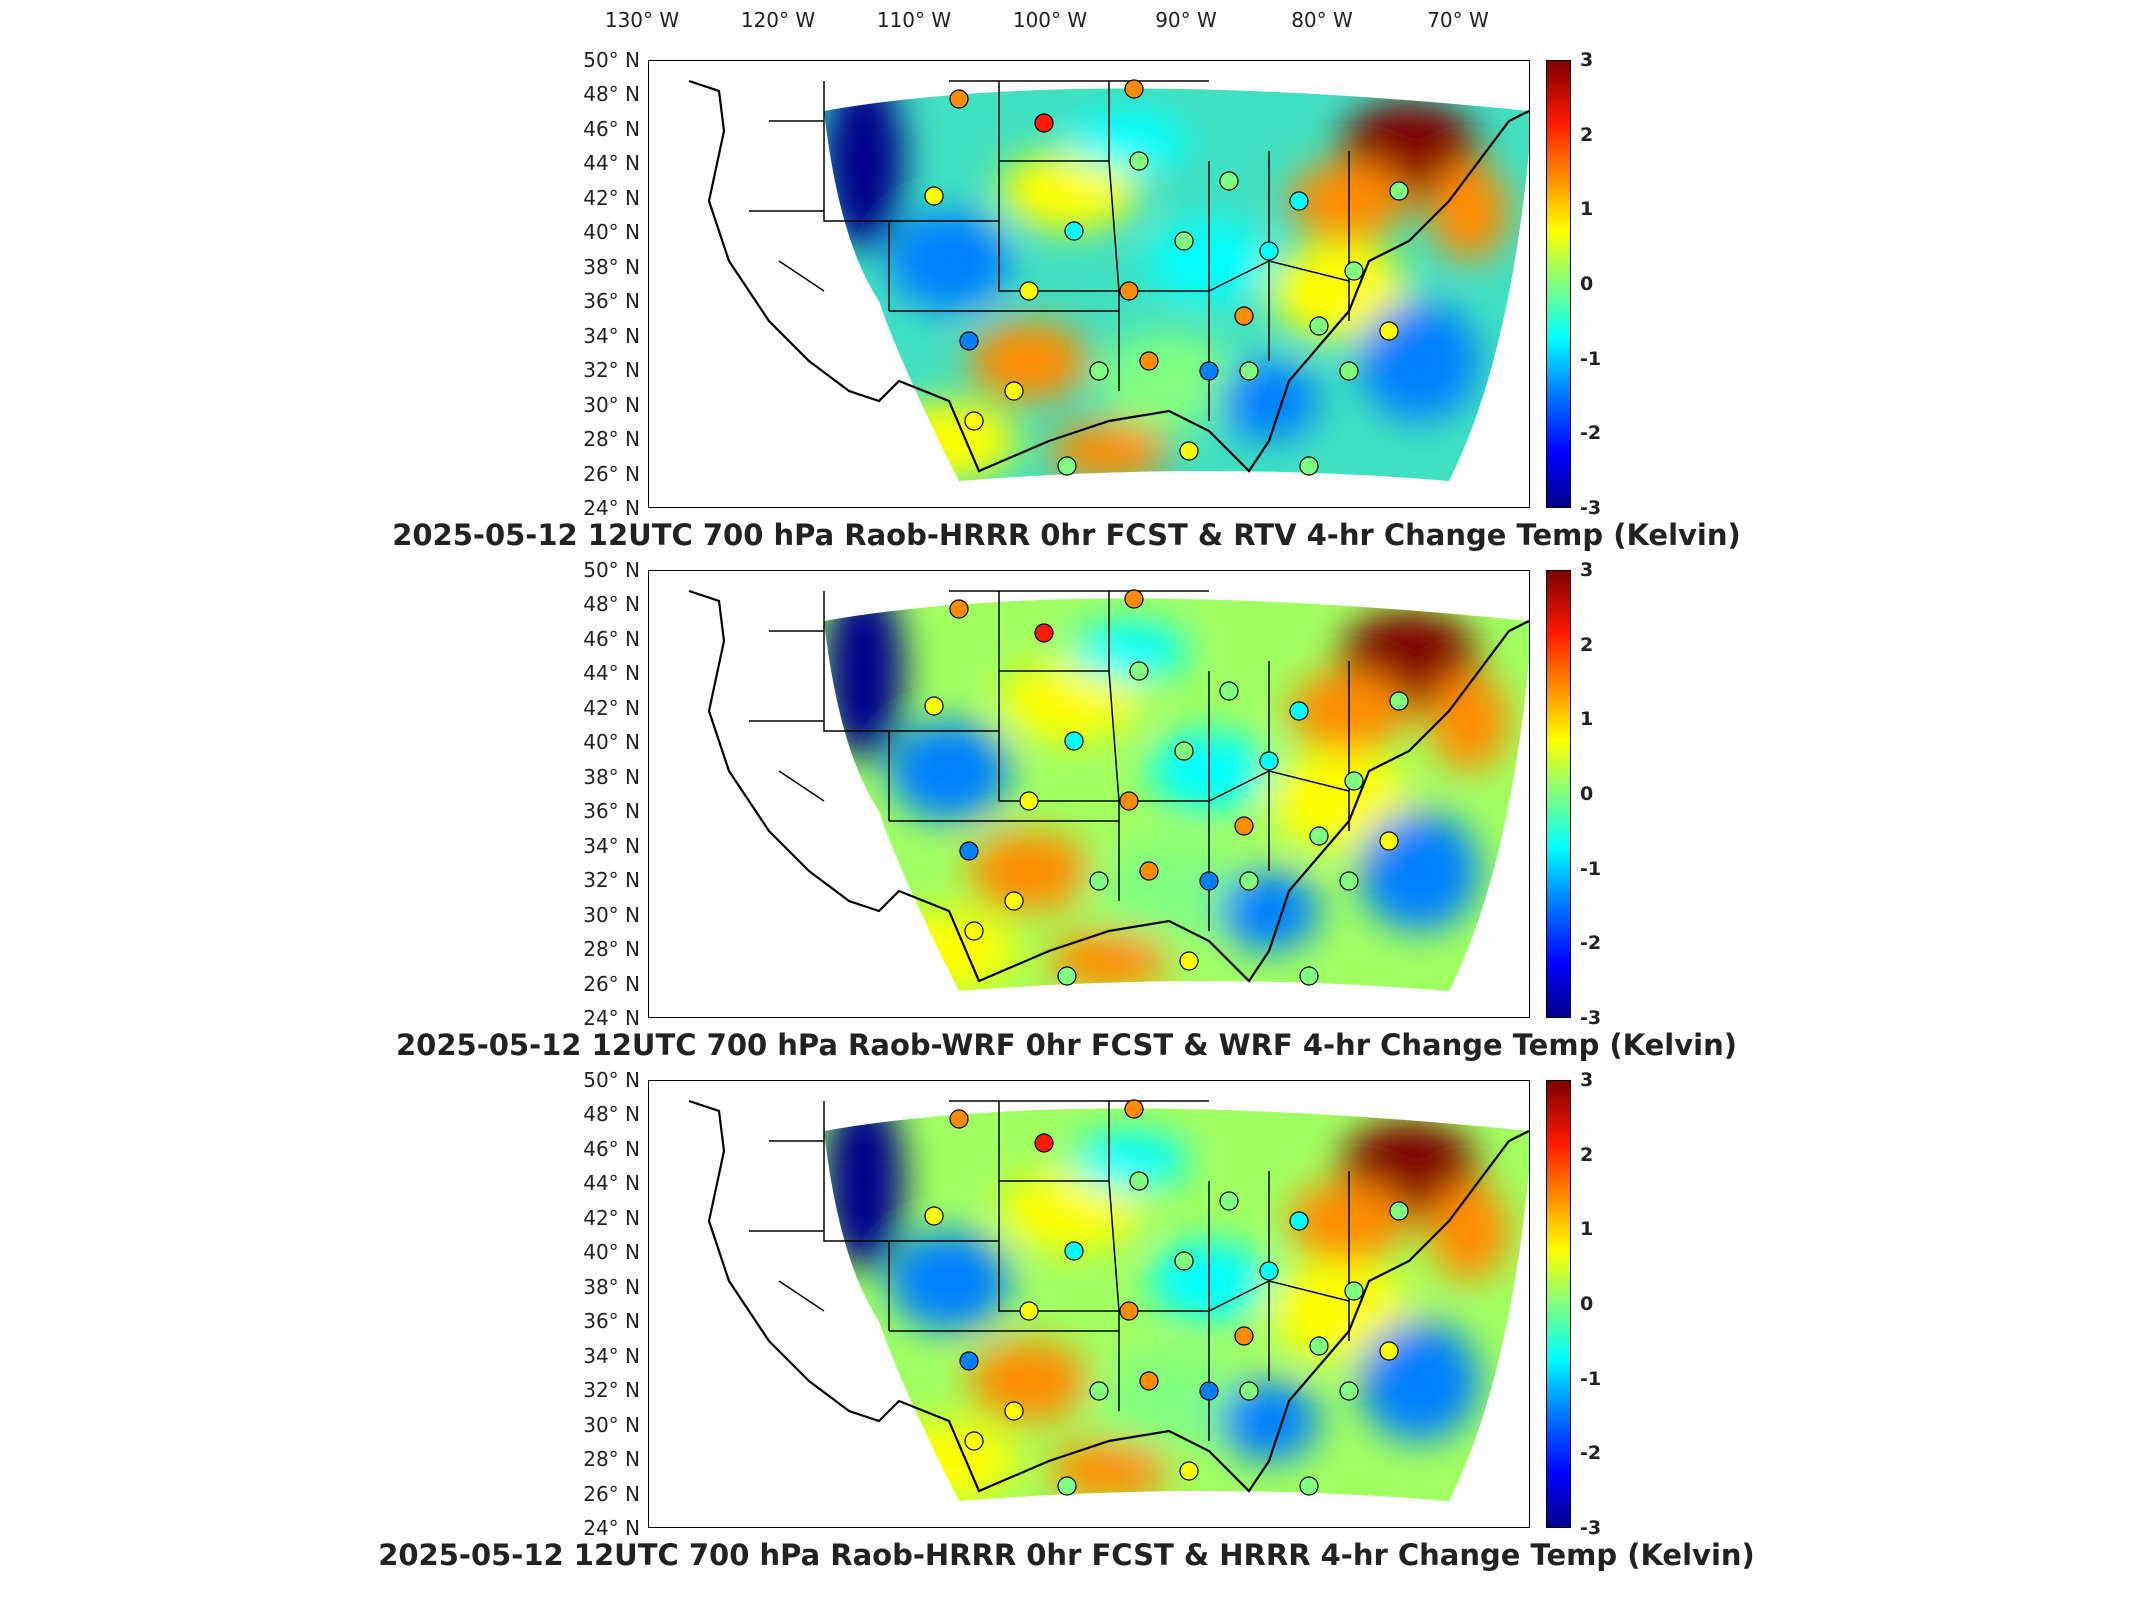 The image size is (2133, 1600). Describe the element at coordinates (611, 845) in the screenshot. I see `lat-label: 34° N` at that location.